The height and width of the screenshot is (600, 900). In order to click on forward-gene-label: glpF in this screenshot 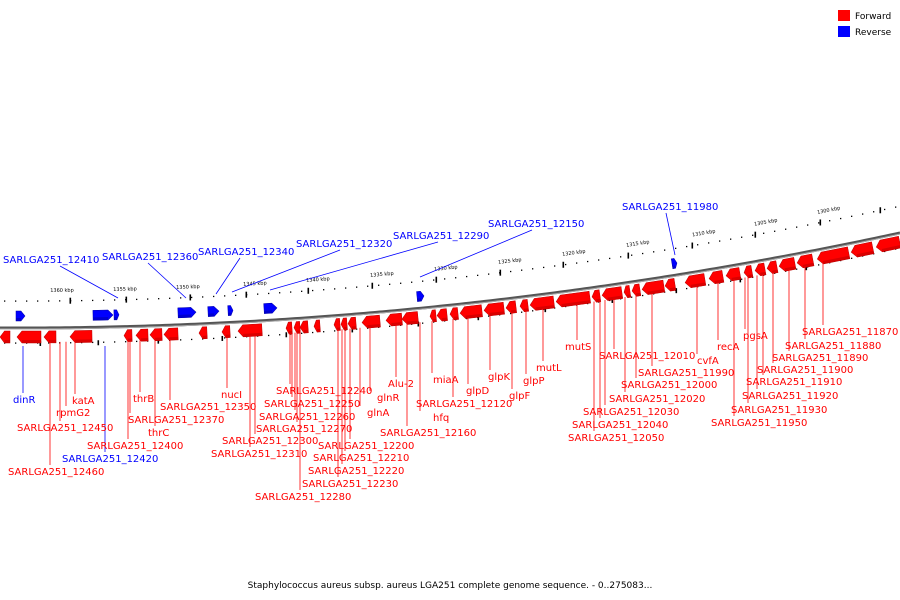, I will do `click(519, 396)`.